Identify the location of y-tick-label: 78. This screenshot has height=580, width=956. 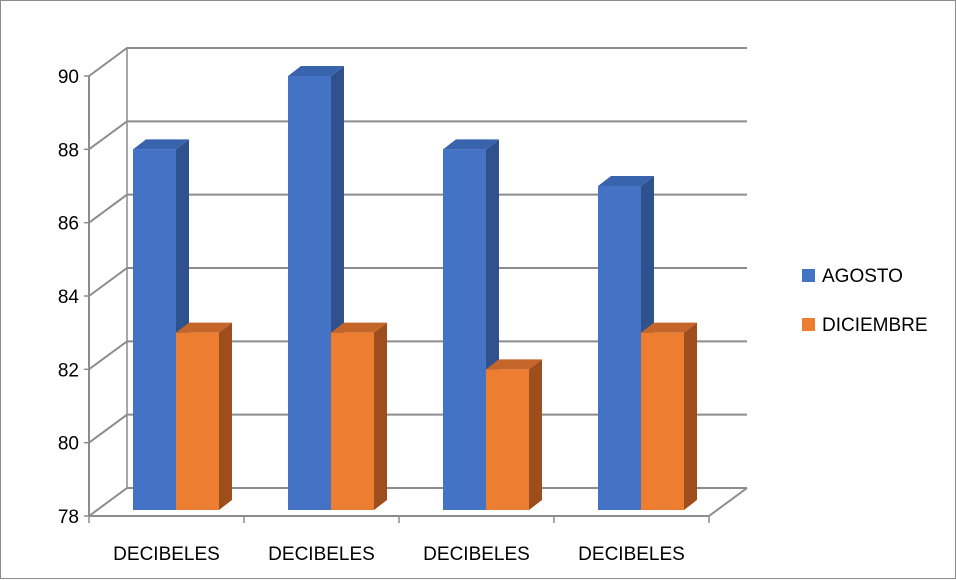
(68, 517).